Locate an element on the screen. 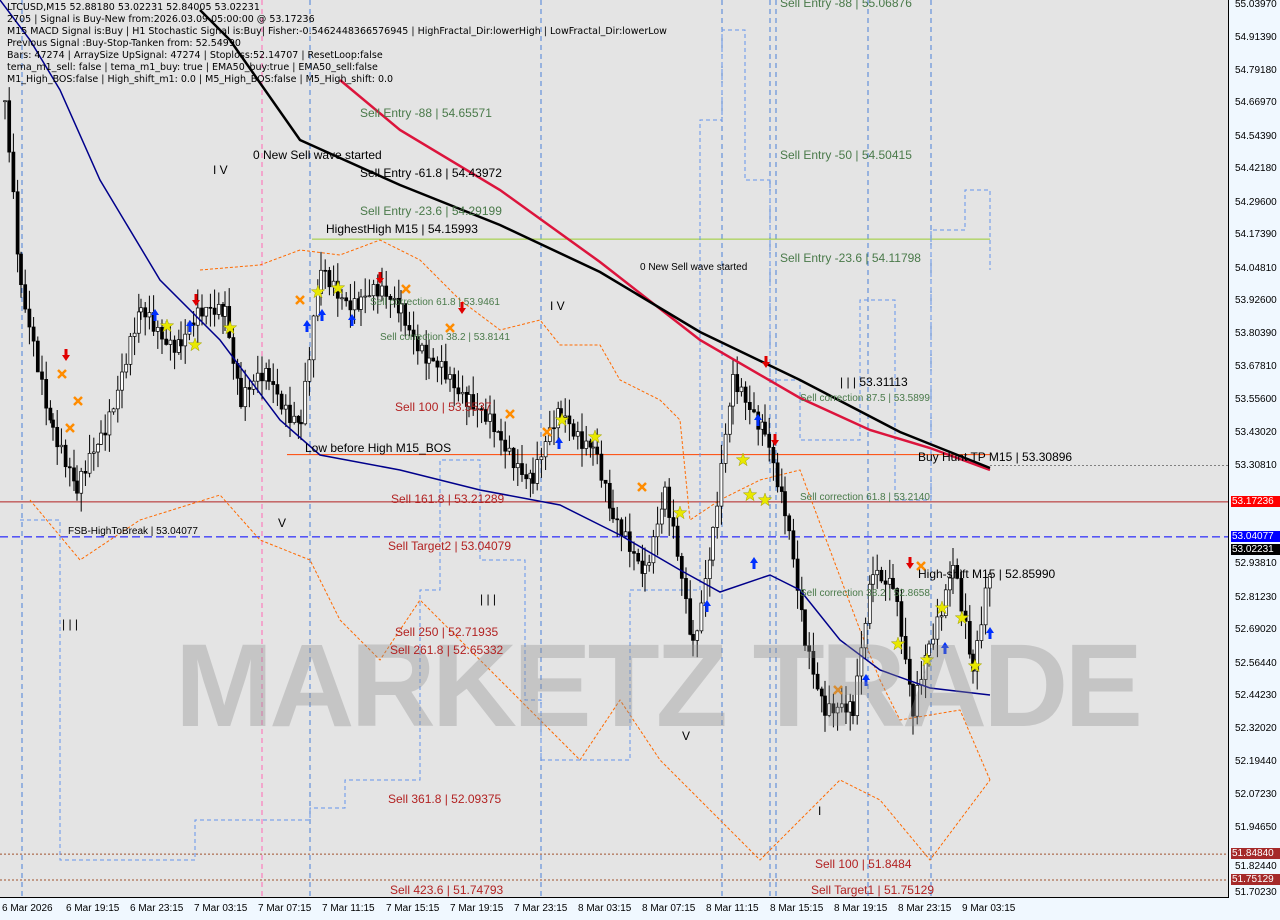 The width and height of the screenshot is (1280, 920). chart-annotation: Buy Hunt TP M15 | 53.30896 is located at coordinates (995, 457).